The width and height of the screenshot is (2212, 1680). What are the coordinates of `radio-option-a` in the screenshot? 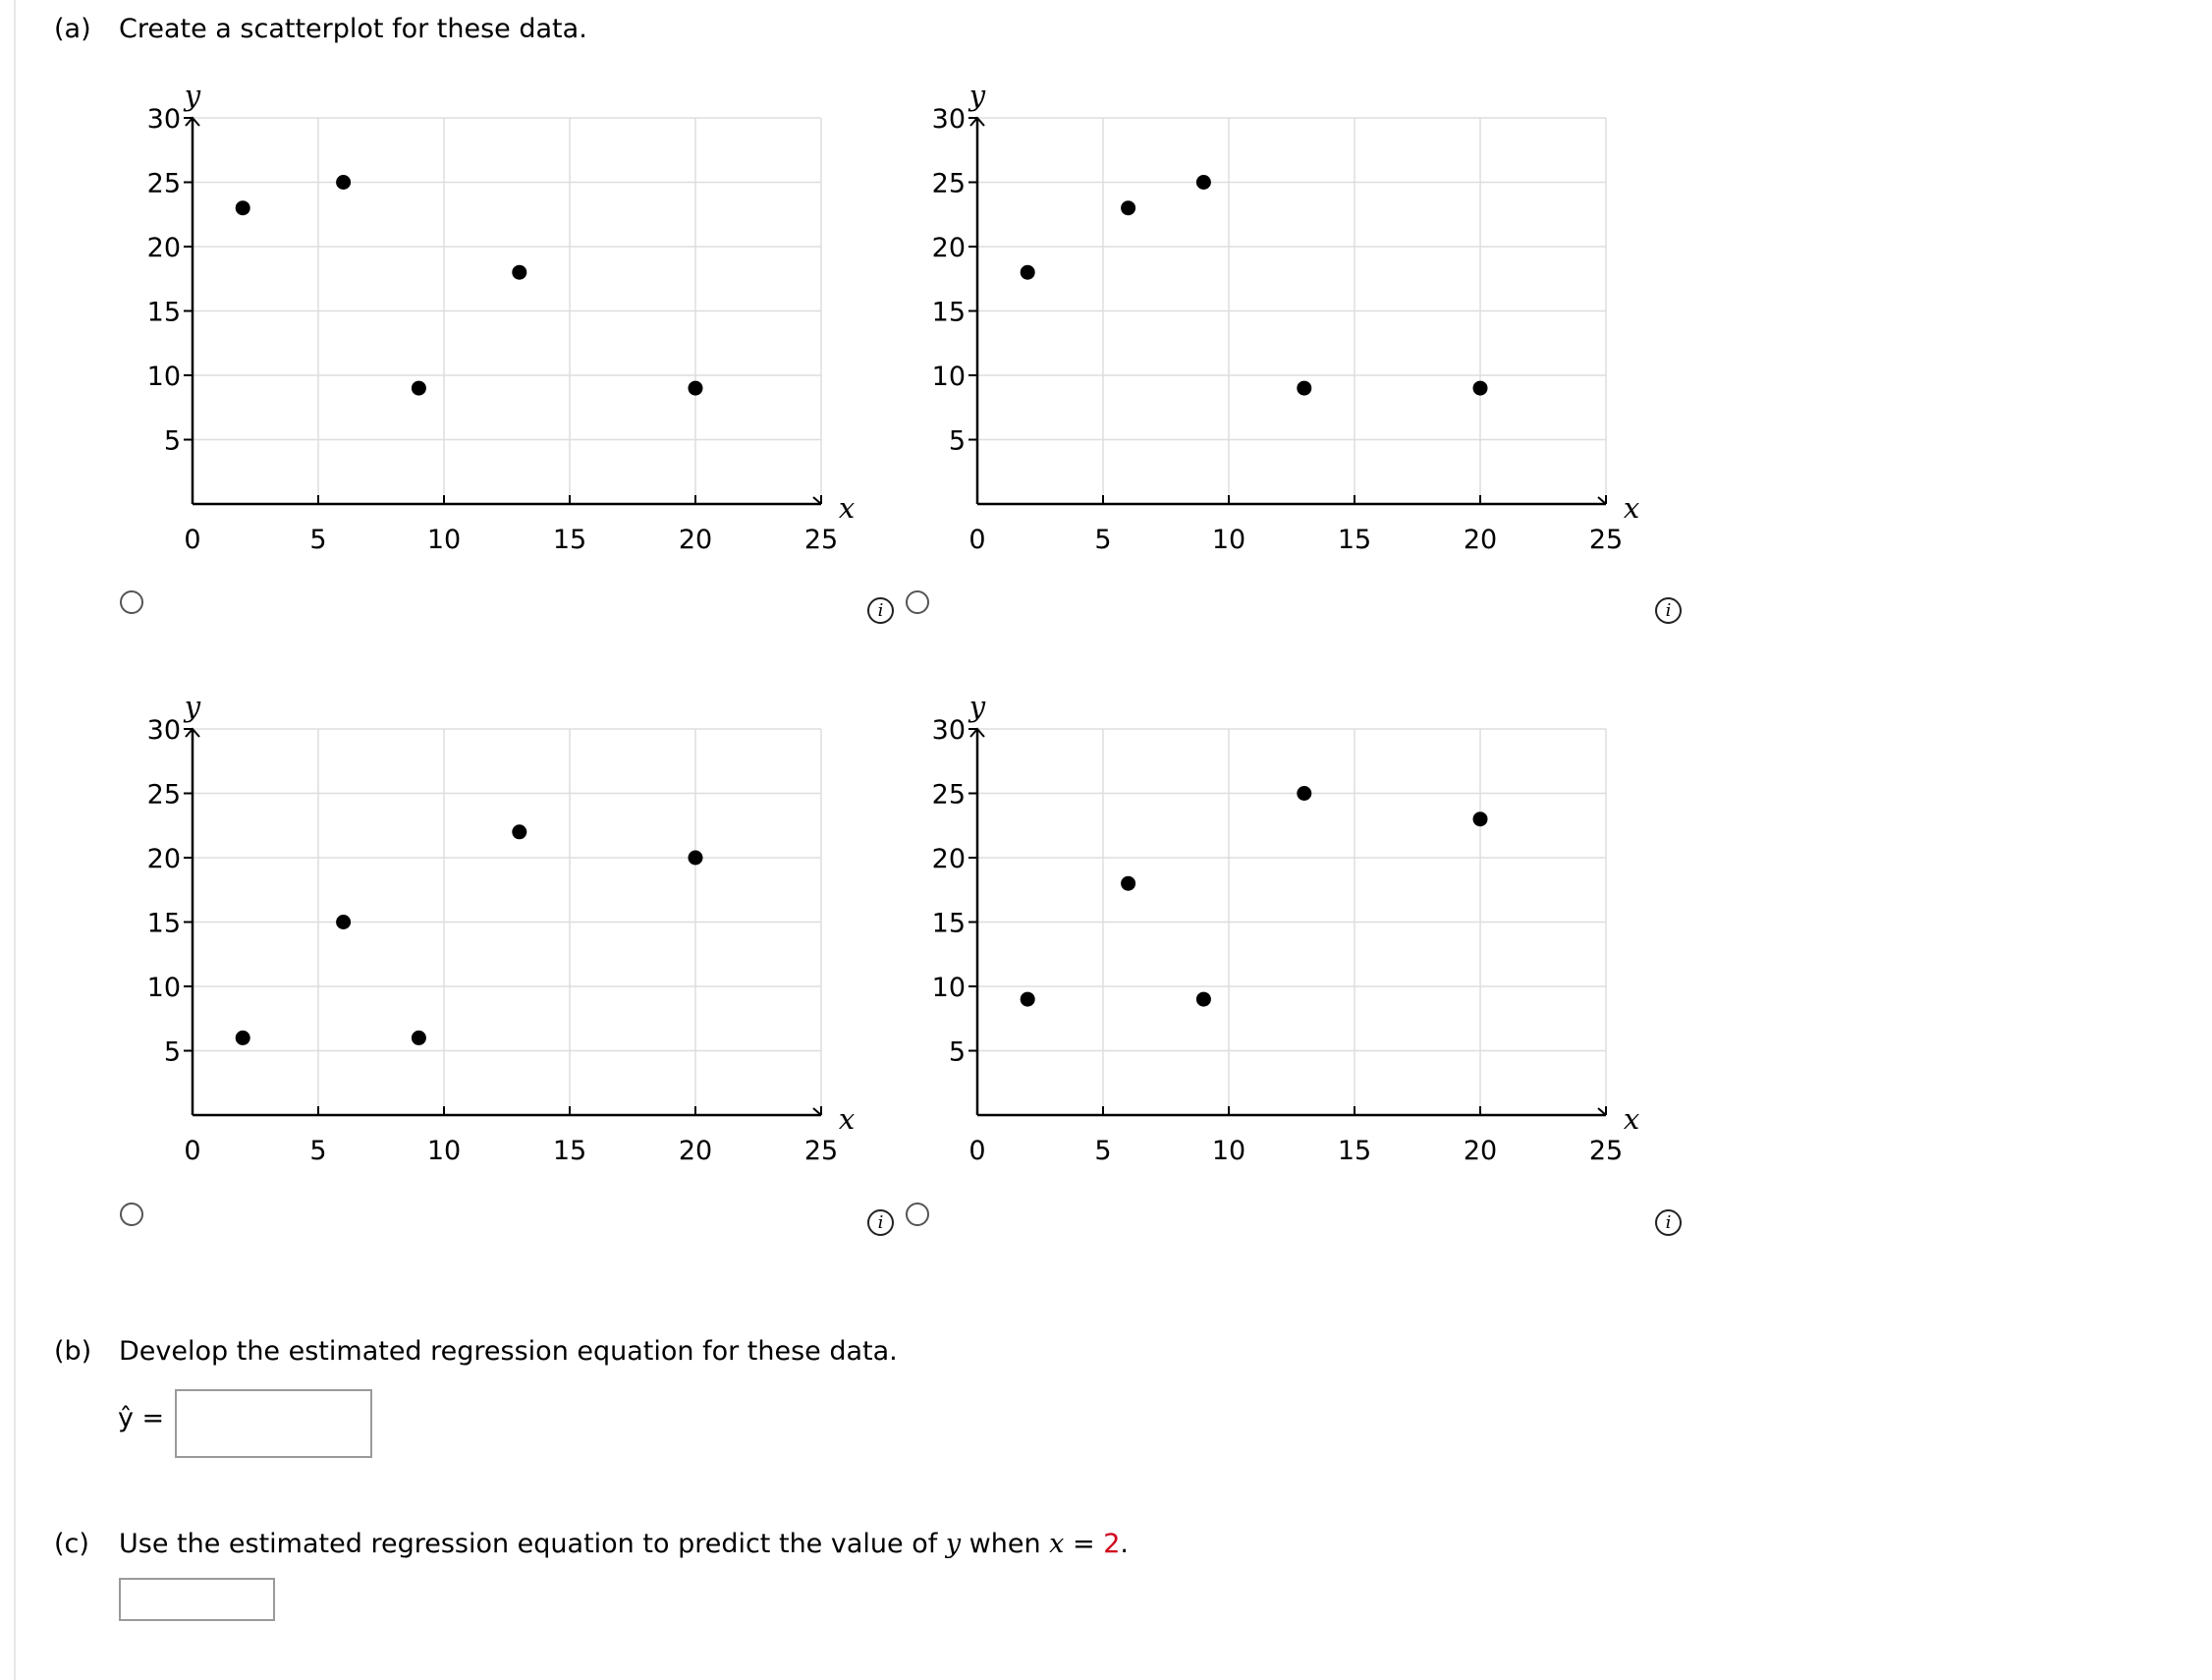 It's located at (131, 602).